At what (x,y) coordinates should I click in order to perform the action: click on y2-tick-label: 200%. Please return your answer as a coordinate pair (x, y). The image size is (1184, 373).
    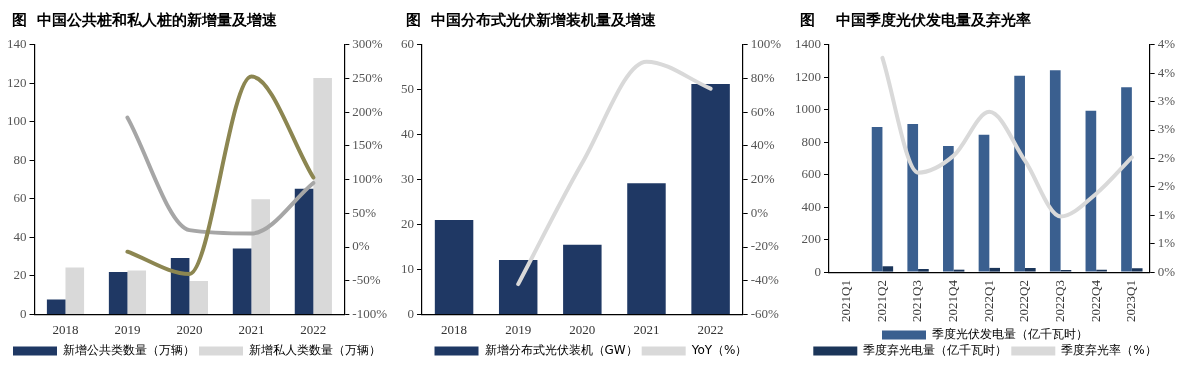
    Looking at the image, I should click on (367, 111).